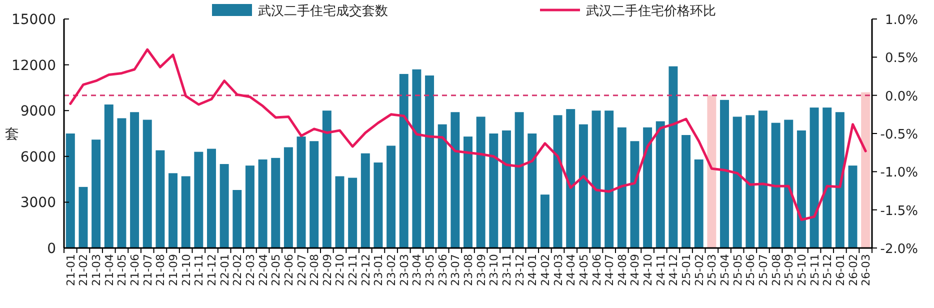 Image resolution: width=934 pixels, height=308 pixels. I want to click on x-tick-label: 22-10, so click(340, 270).